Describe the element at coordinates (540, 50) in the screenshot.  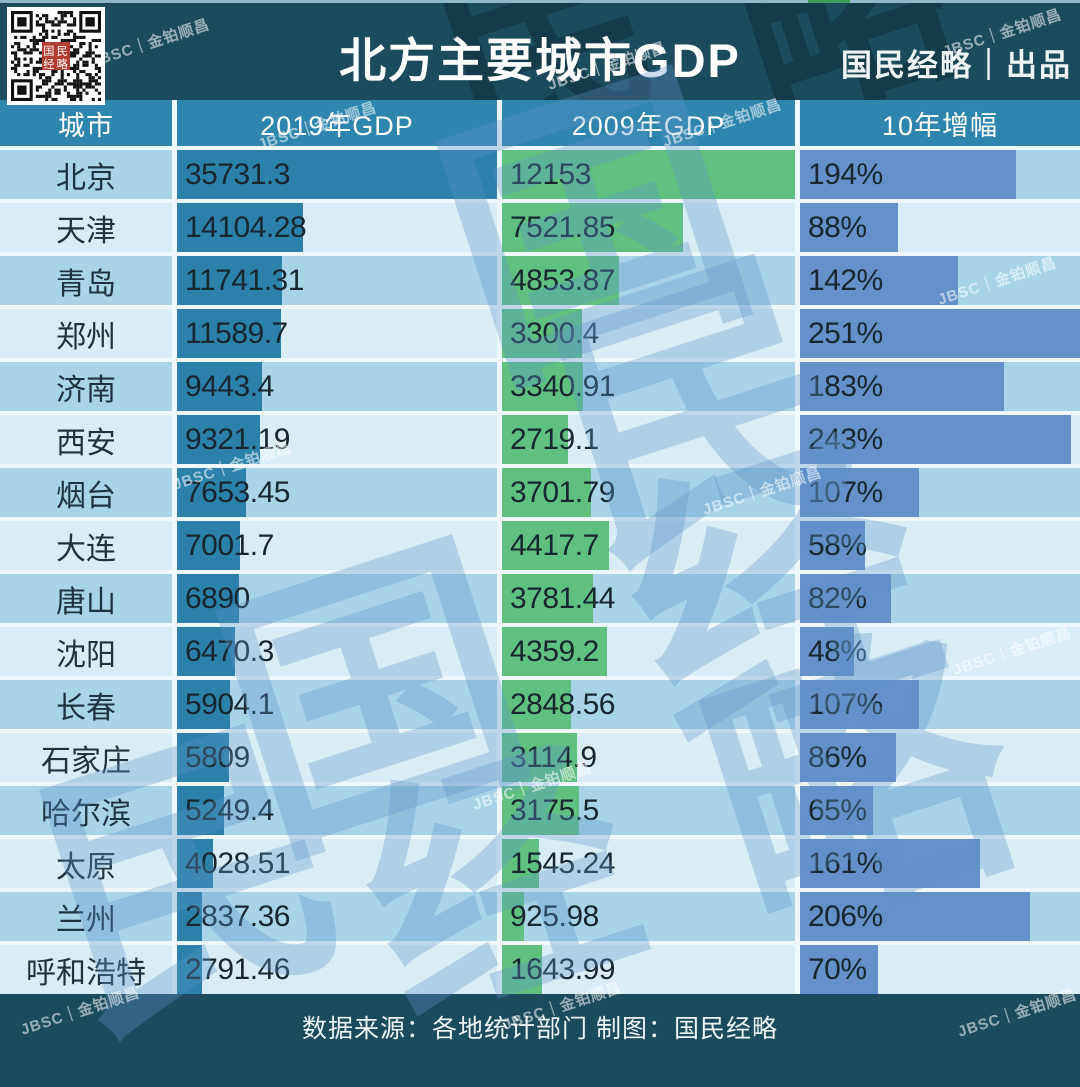
I see `header-band: 民 略 北方主要城市GDP 国民经略｜出品` at that location.